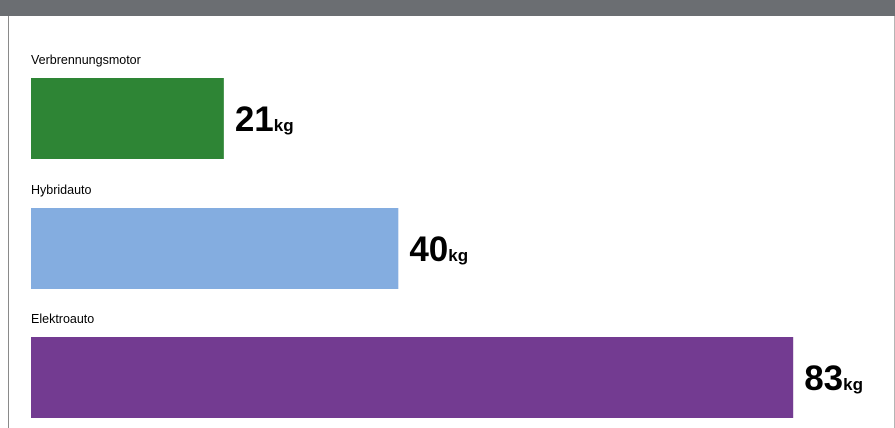 The height and width of the screenshot is (428, 895). I want to click on category-label: Verbrennungsmotor, so click(86, 60).